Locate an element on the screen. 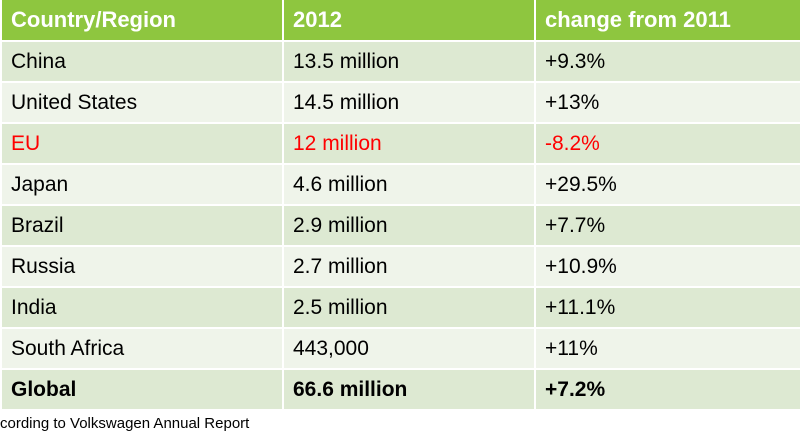  column-header-2012: 2012 is located at coordinates (409, 21).